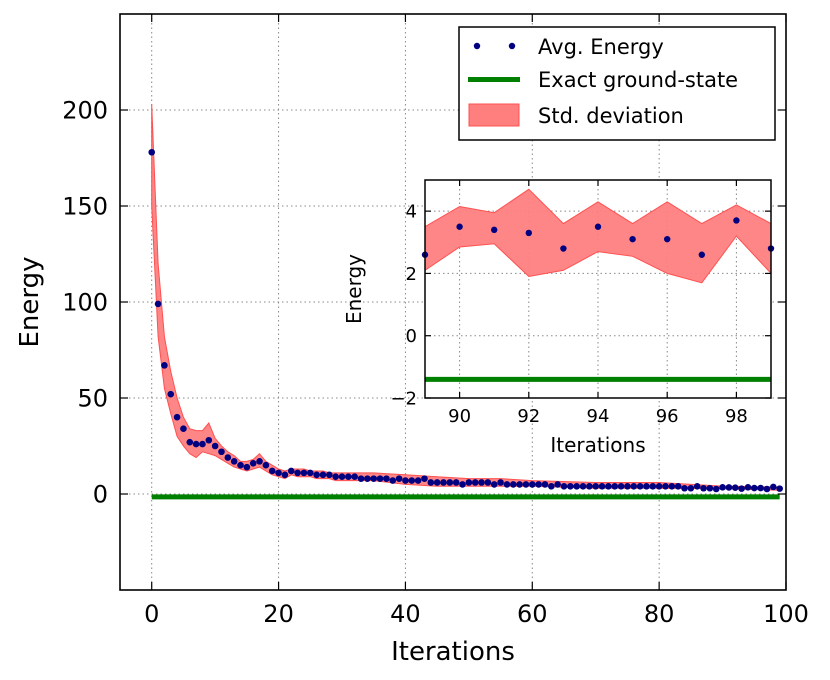 The width and height of the screenshot is (830, 680). What do you see at coordinates (92, 399) in the screenshot?
I see `main-y-tick-label: 50` at bounding box center [92, 399].